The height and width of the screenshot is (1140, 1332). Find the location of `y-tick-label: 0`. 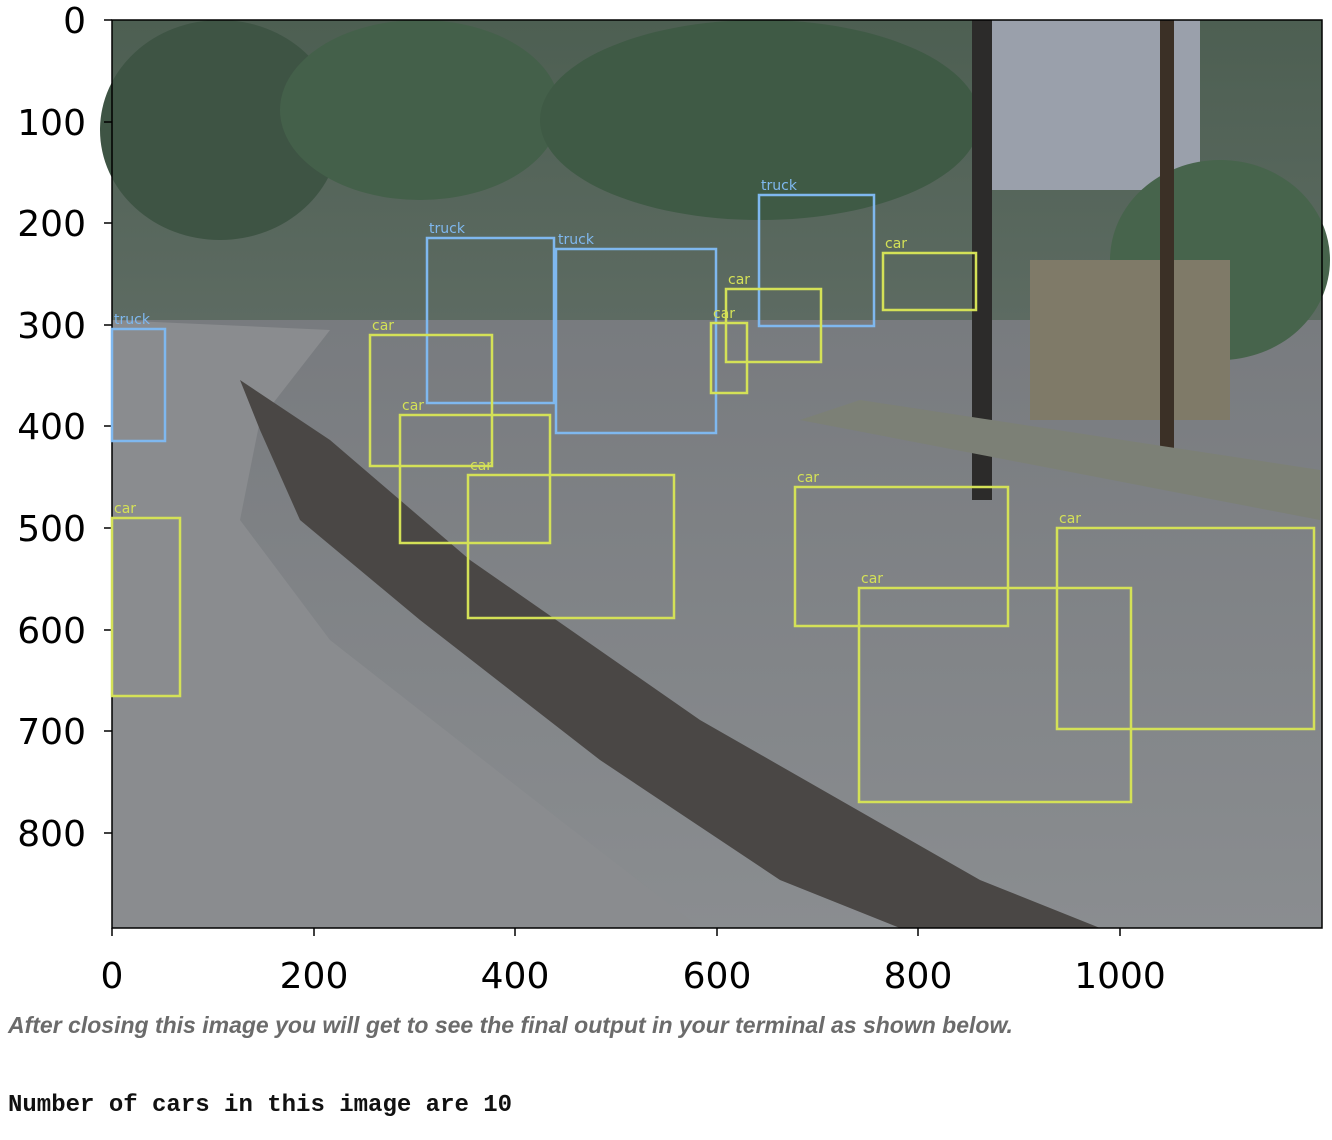

y-tick-label: 0 is located at coordinates (74, 21).